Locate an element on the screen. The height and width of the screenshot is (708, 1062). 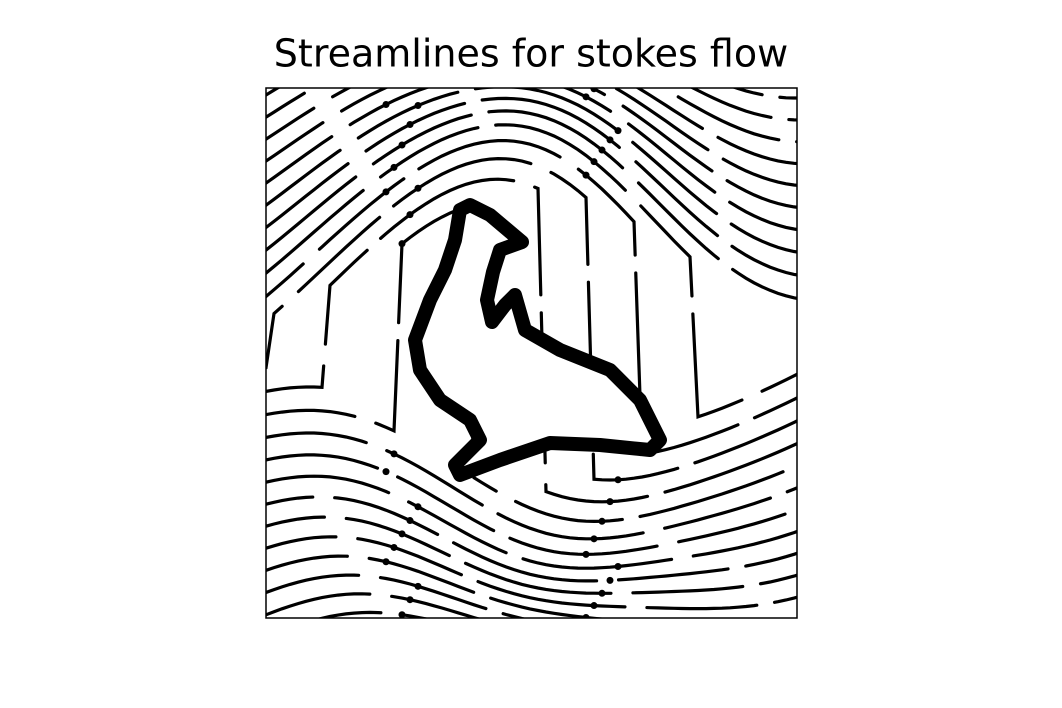
obstacle-outline is located at coordinates (537, 340).